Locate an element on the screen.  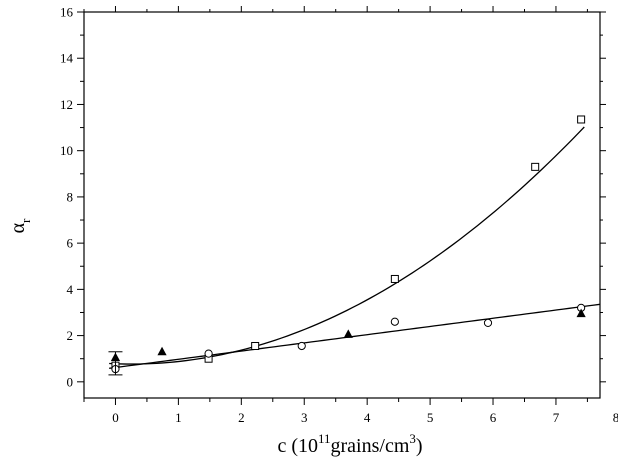
y-axis-title-main: α is located at coordinates (18, 227).